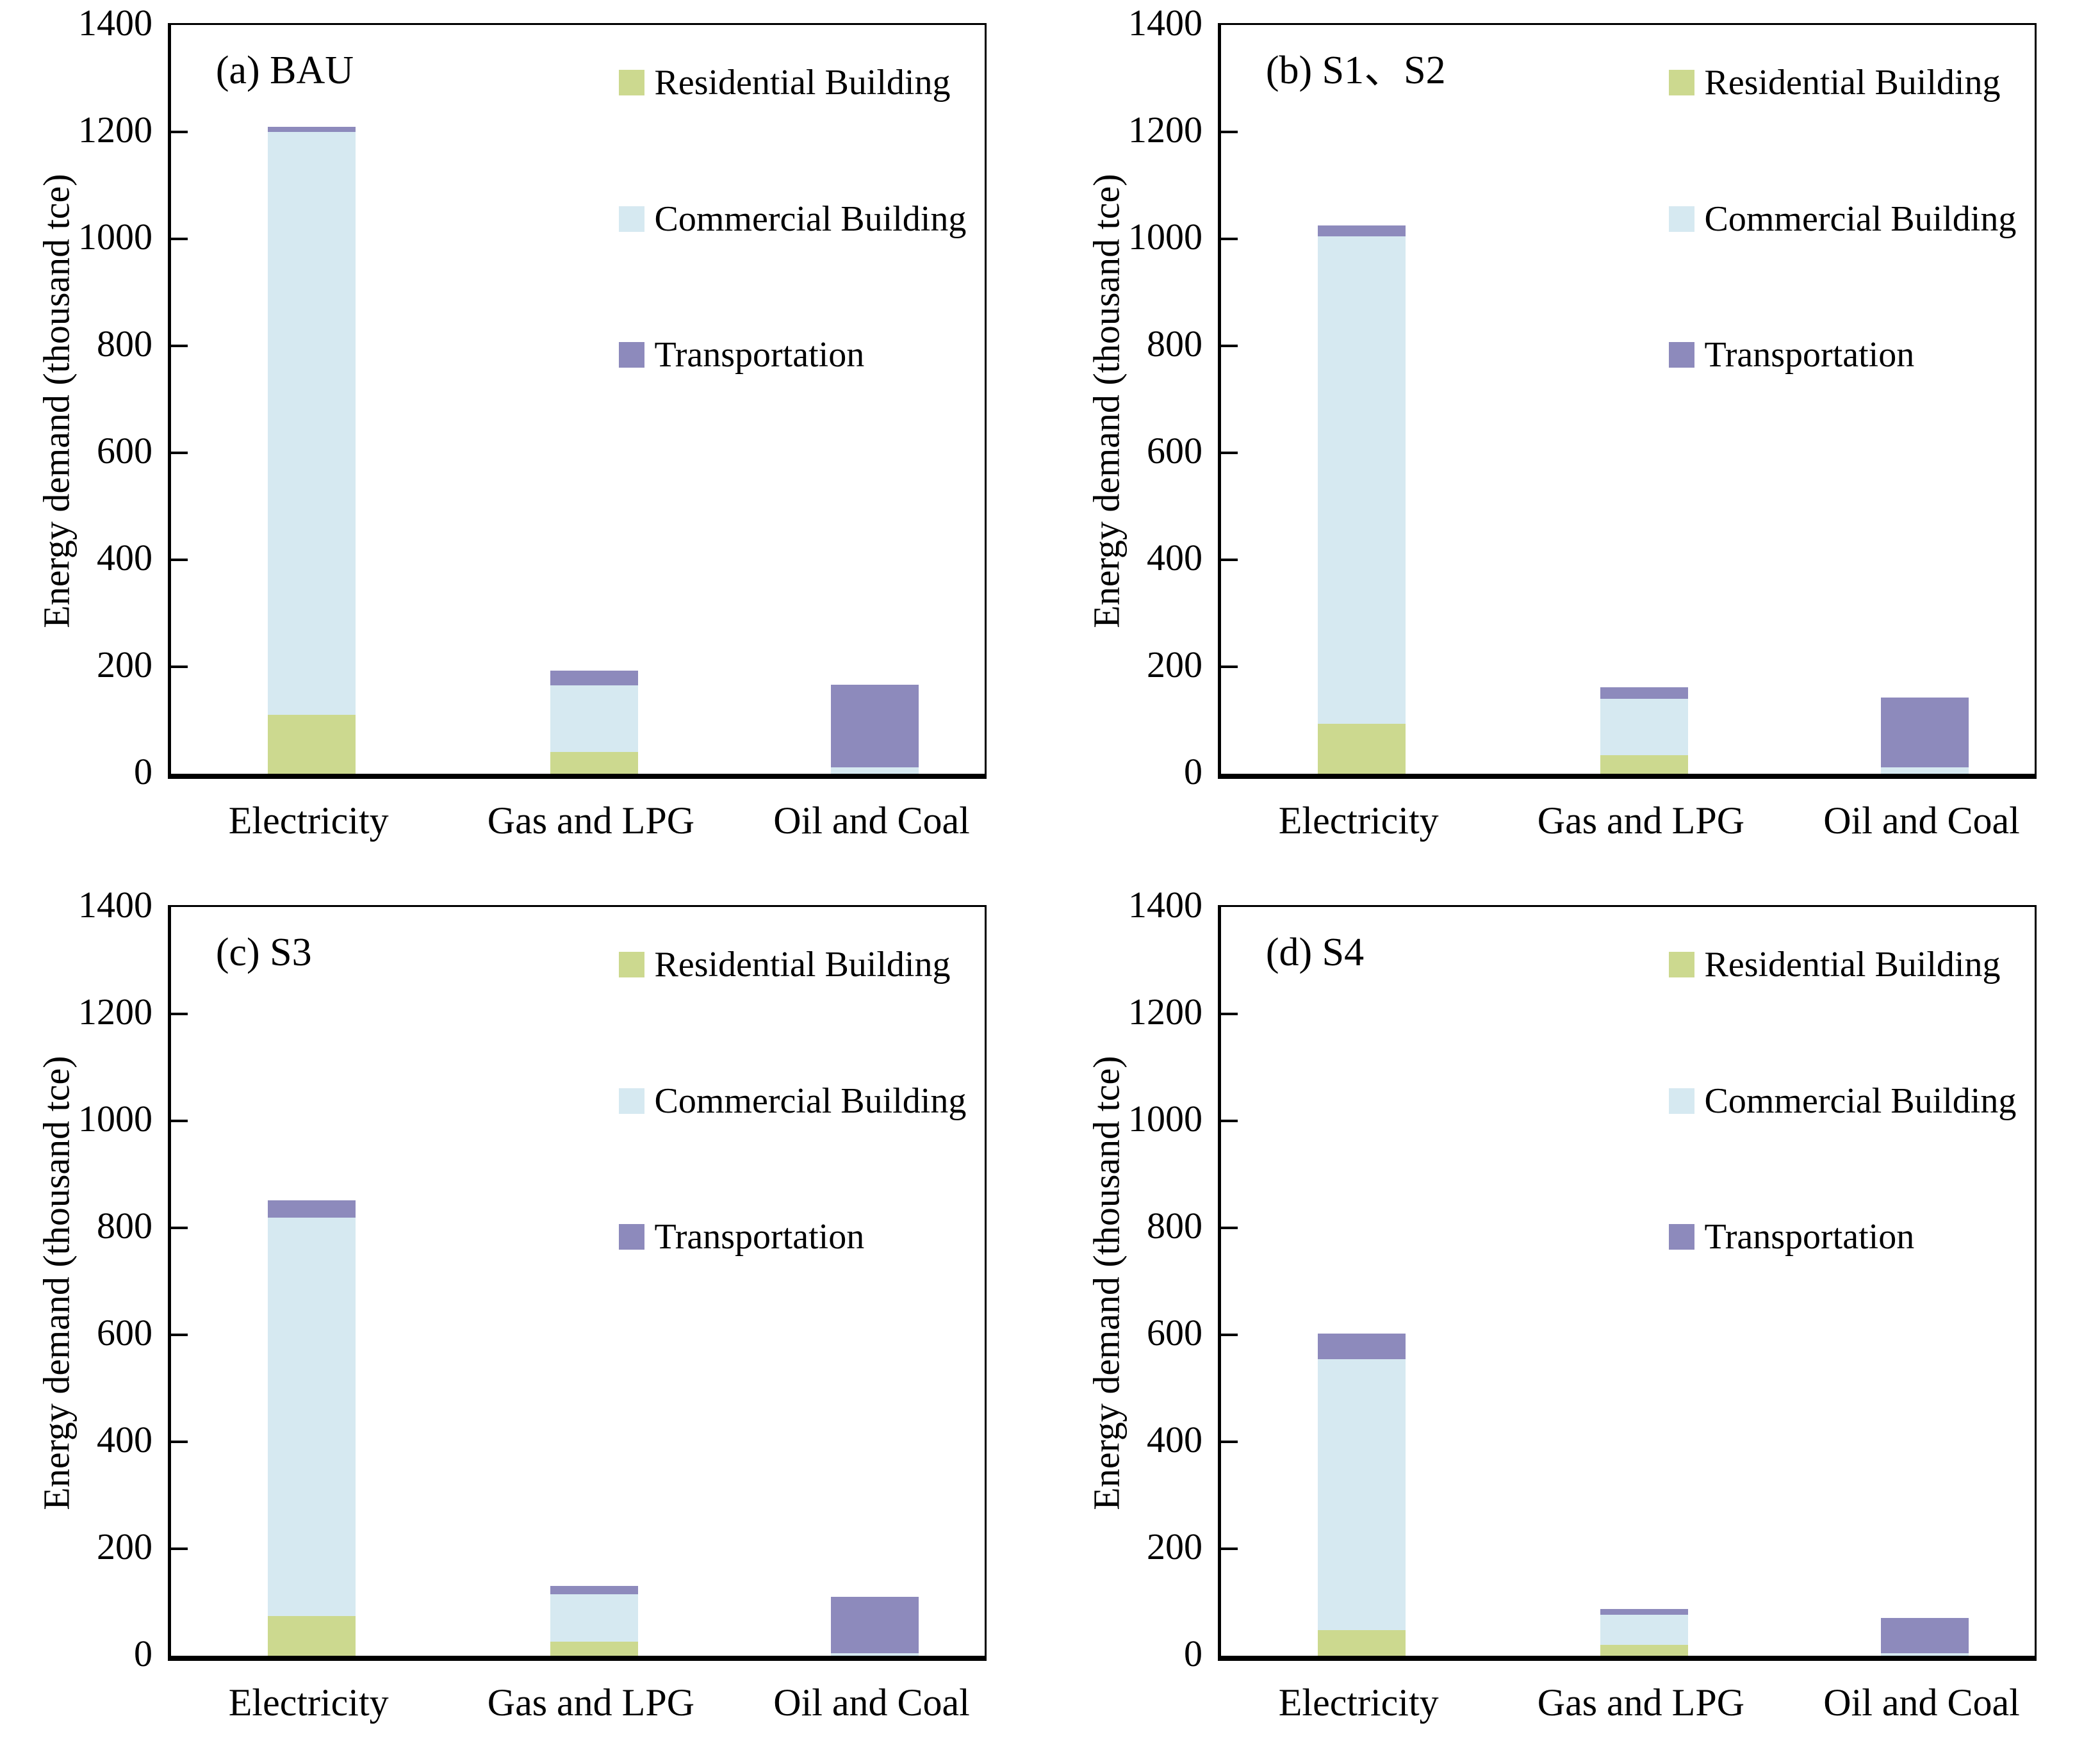 The height and width of the screenshot is (1764, 2100). Describe the element at coordinates (1315, 953) in the screenshot. I see `panel-label: (d) S4` at that location.